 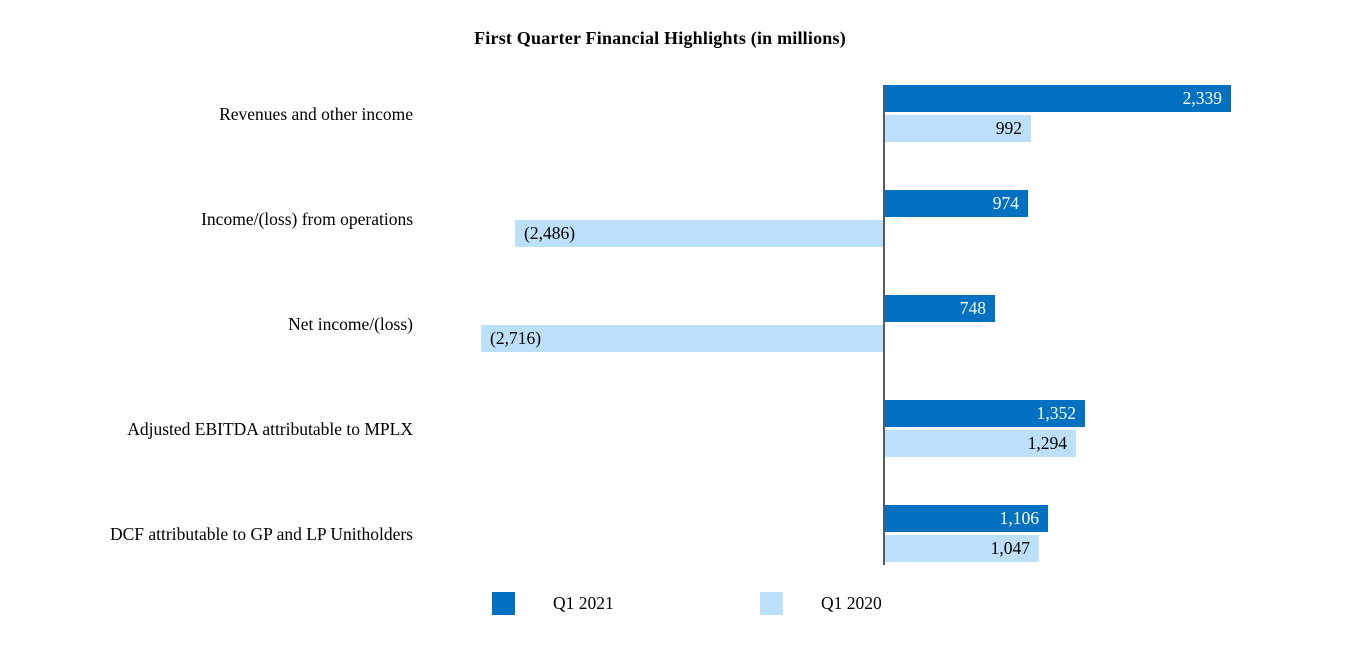 What do you see at coordinates (503, 603) in the screenshot?
I see `legend-swatch-q1-2021` at bounding box center [503, 603].